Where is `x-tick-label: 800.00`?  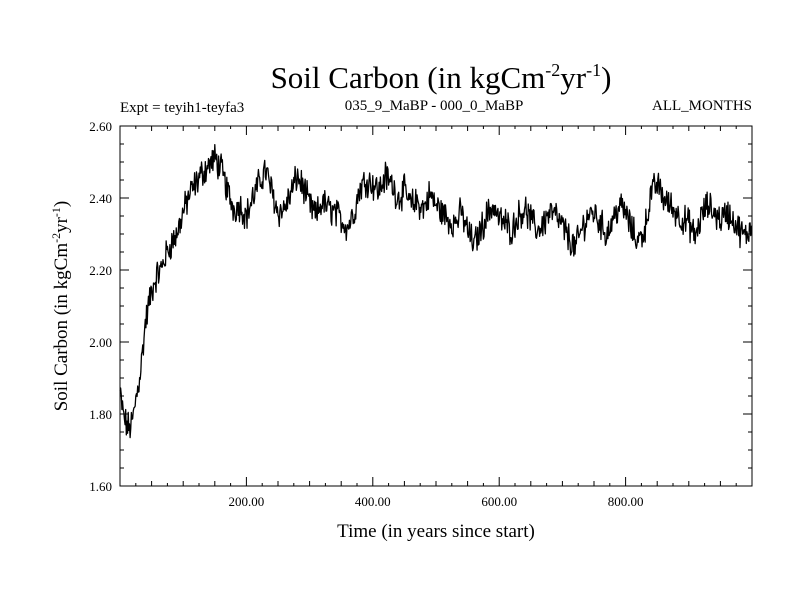
x-tick-label: 800.00 is located at coordinates (626, 501).